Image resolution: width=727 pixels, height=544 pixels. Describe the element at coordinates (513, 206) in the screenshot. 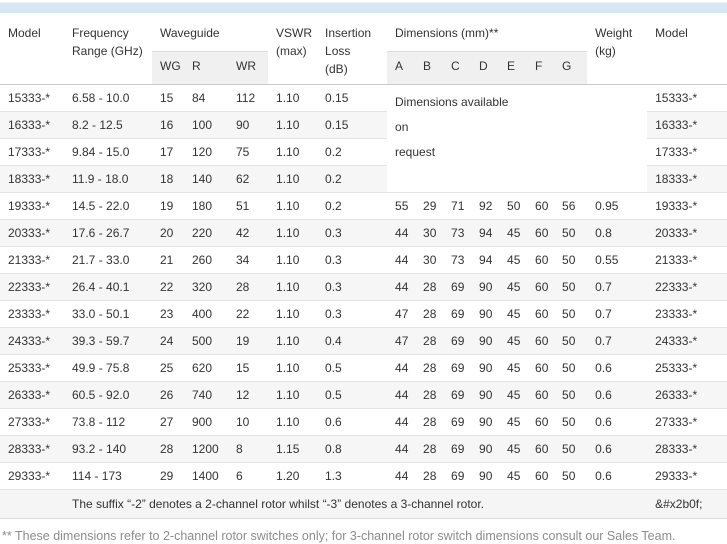

I see `cell-dim-e: 50` at that location.